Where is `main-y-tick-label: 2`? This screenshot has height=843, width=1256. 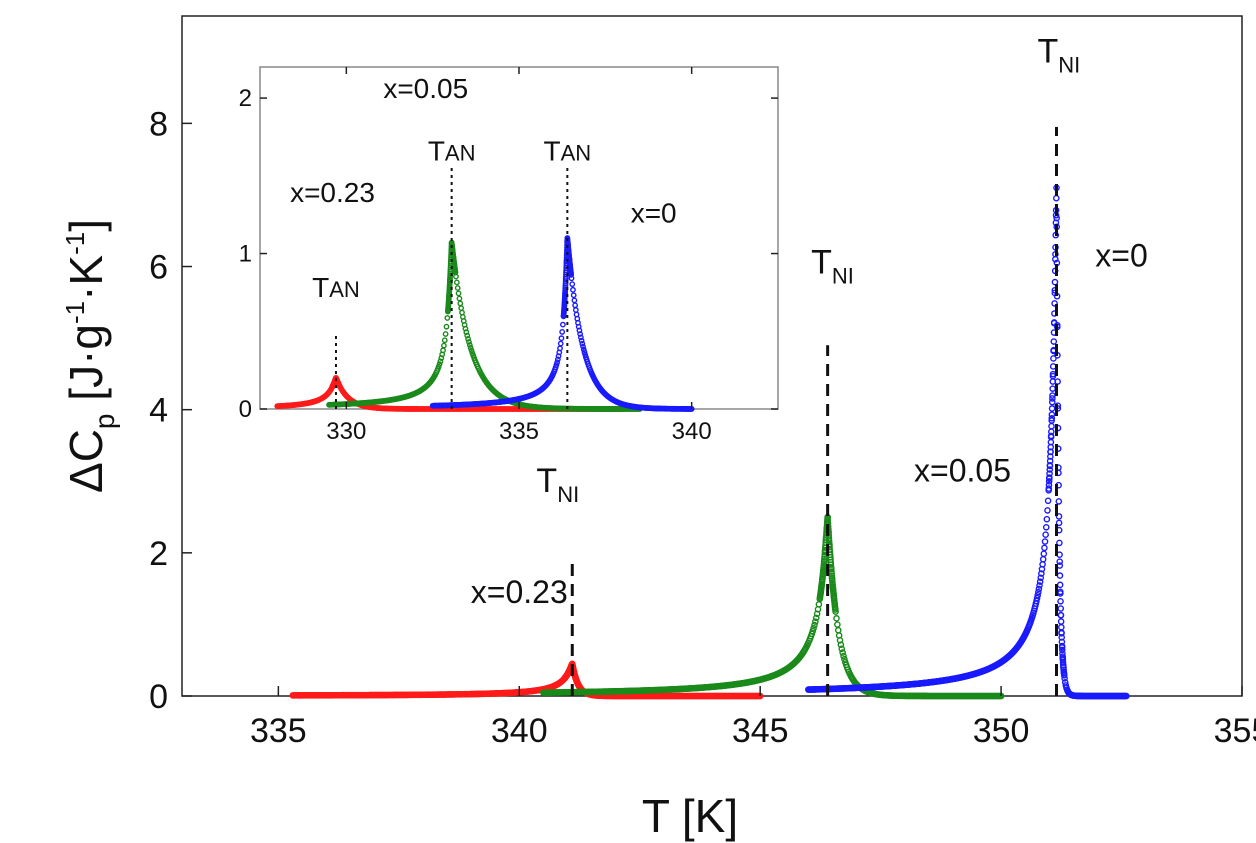 main-y-tick-label: 2 is located at coordinates (158, 554).